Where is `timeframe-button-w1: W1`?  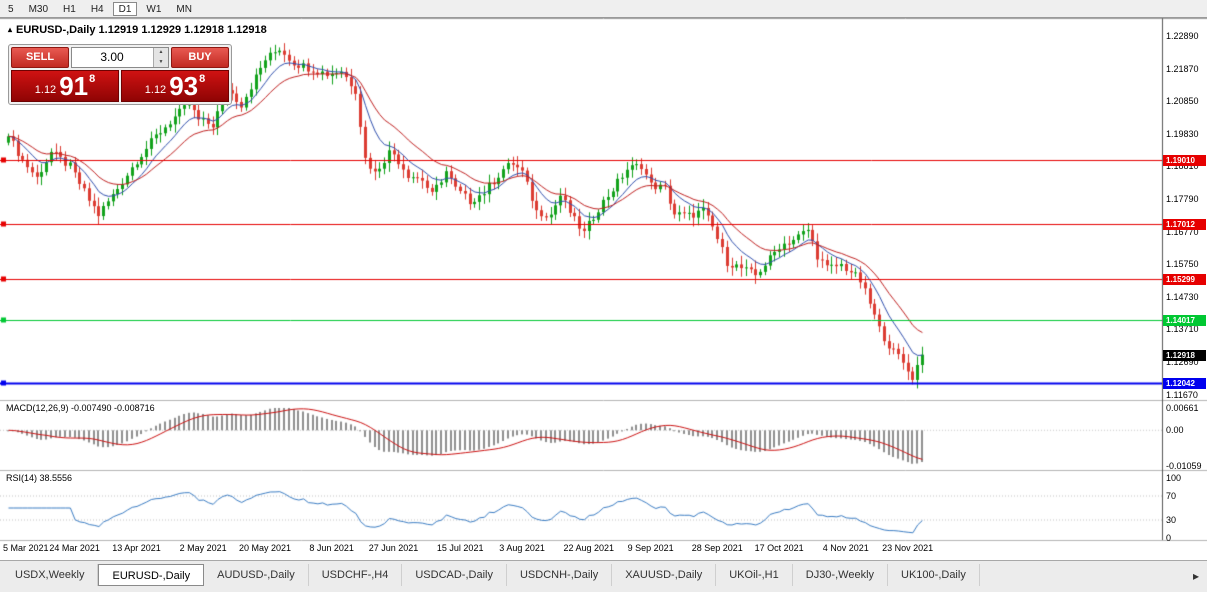
timeframe-button-w1: W1 is located at coordinates (154, 9).